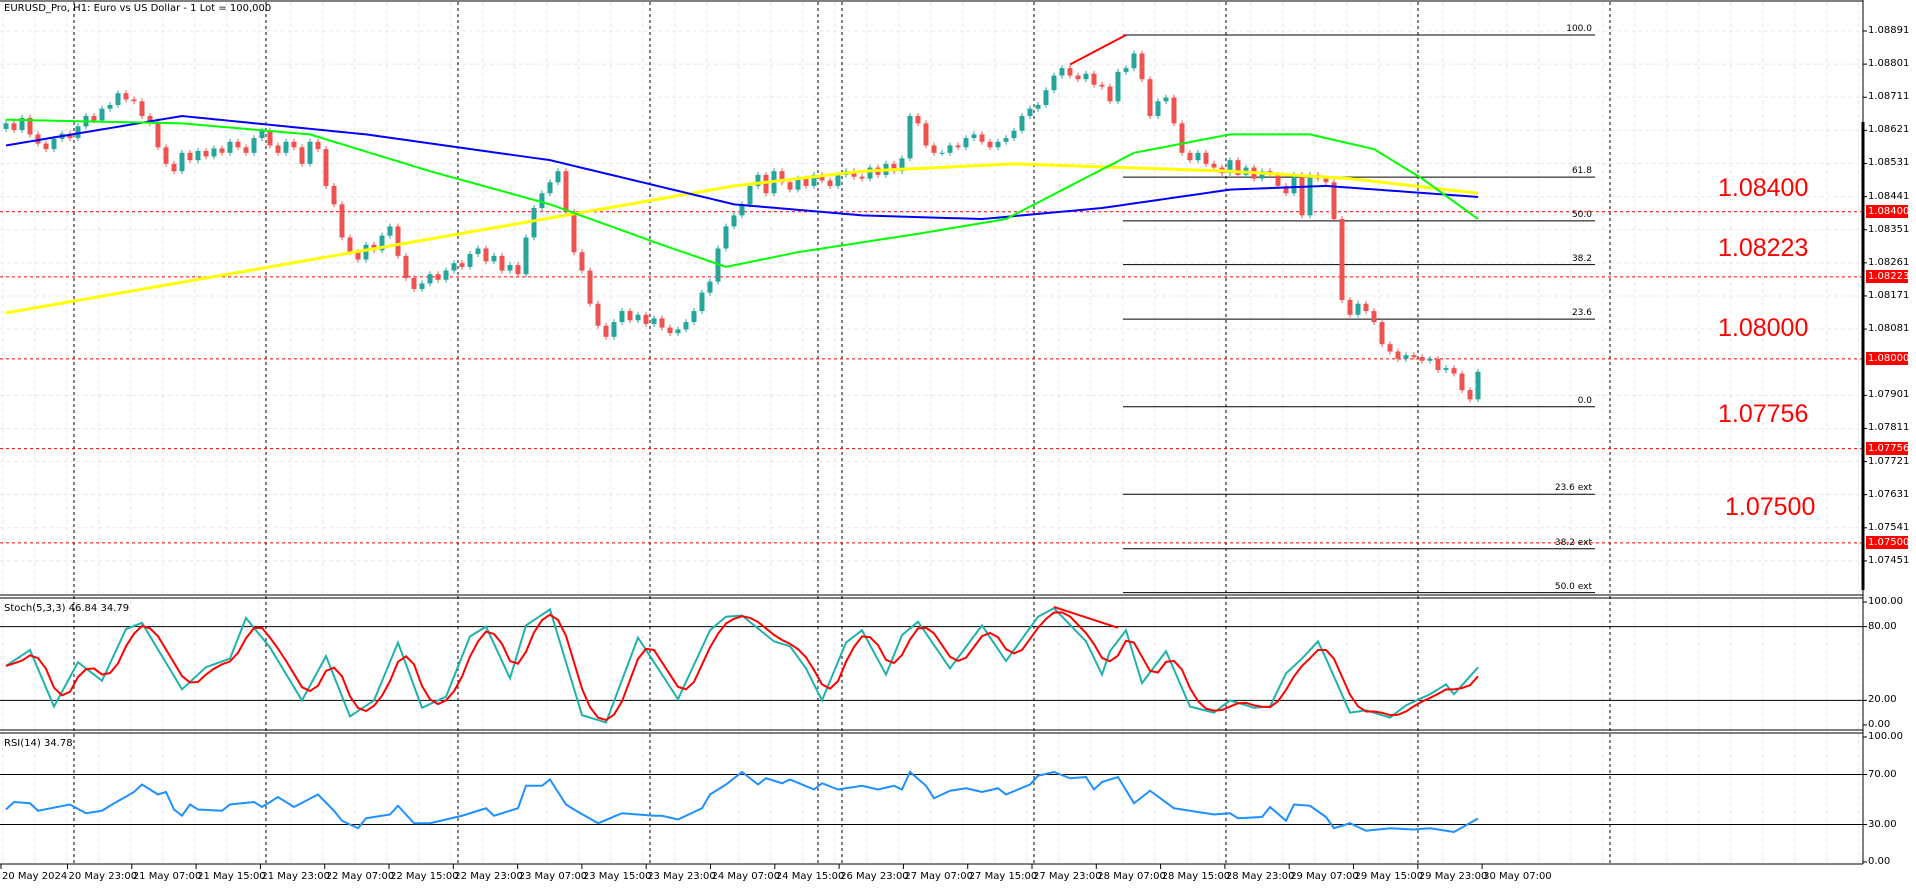  I want to click on rsi-tick-label: 100.00, so click(1885, 736).